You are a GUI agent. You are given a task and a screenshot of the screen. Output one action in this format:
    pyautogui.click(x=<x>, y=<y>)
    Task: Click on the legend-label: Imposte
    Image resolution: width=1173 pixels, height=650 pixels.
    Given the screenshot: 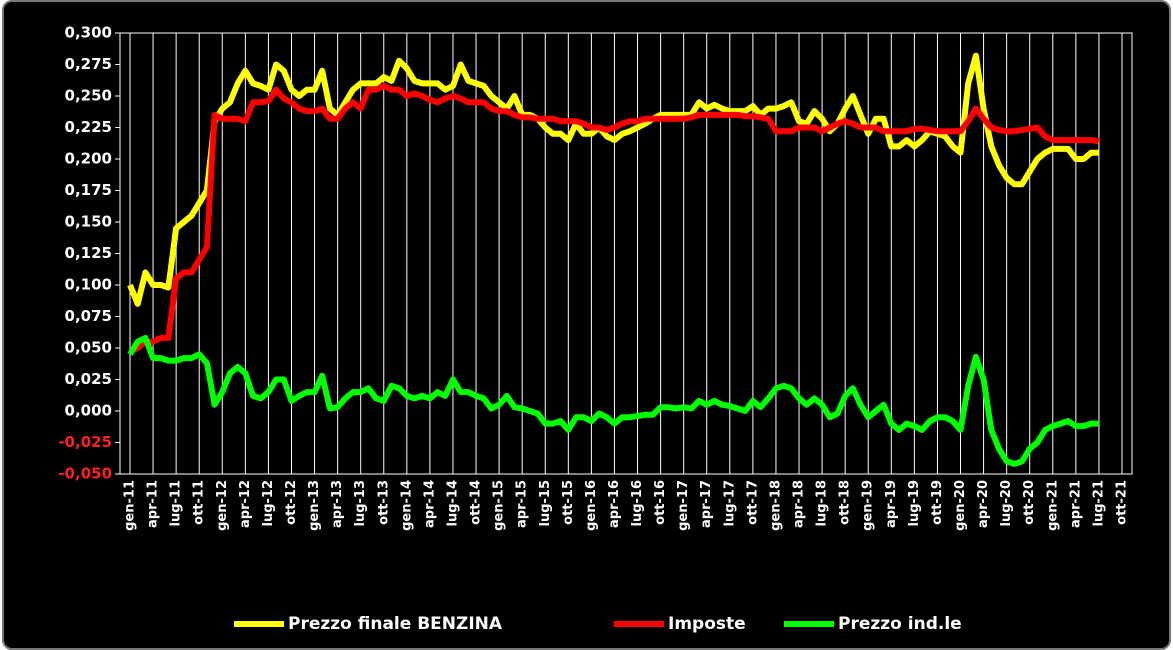 What is the action you would take?
    pyautogui.click(x=707, y=624)
    